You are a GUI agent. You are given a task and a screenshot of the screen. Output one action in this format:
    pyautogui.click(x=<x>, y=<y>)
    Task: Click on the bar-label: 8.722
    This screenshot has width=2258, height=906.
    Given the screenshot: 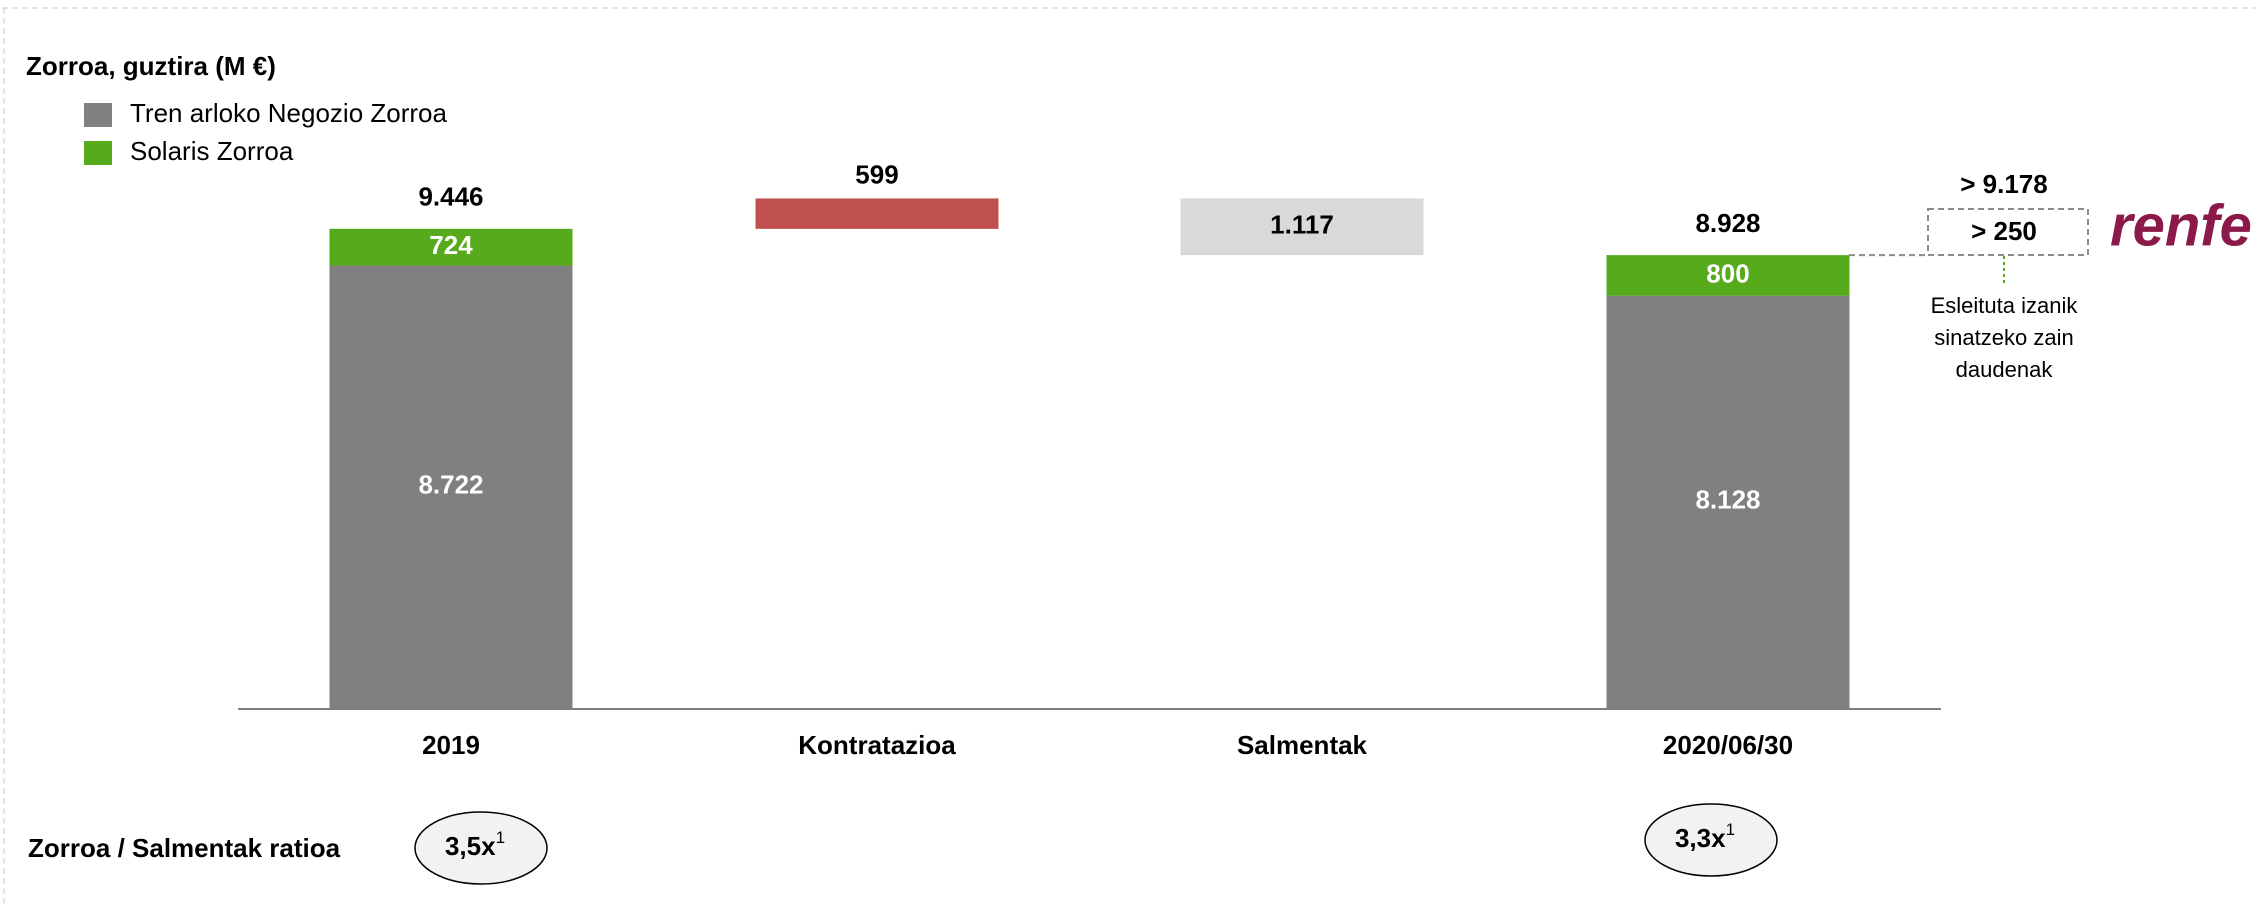 What is the action you would take?
    pyautogui.click(x=450, y=485)
    